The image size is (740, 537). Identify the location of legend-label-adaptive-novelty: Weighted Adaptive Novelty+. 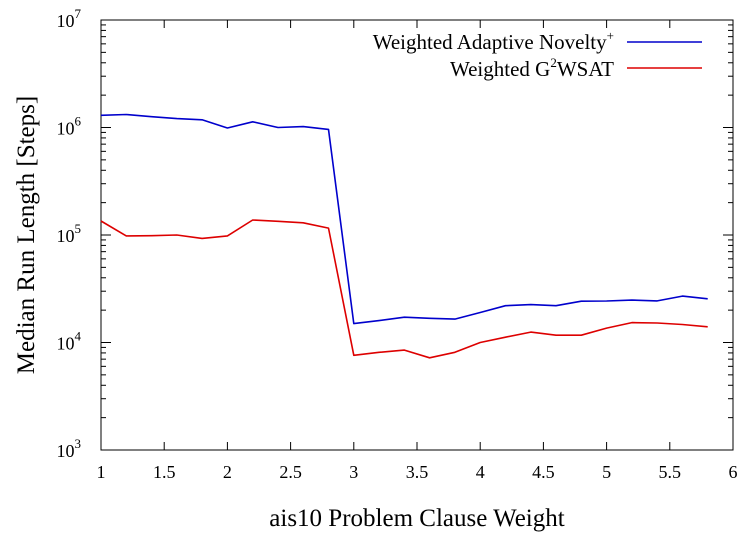
(493, 41).